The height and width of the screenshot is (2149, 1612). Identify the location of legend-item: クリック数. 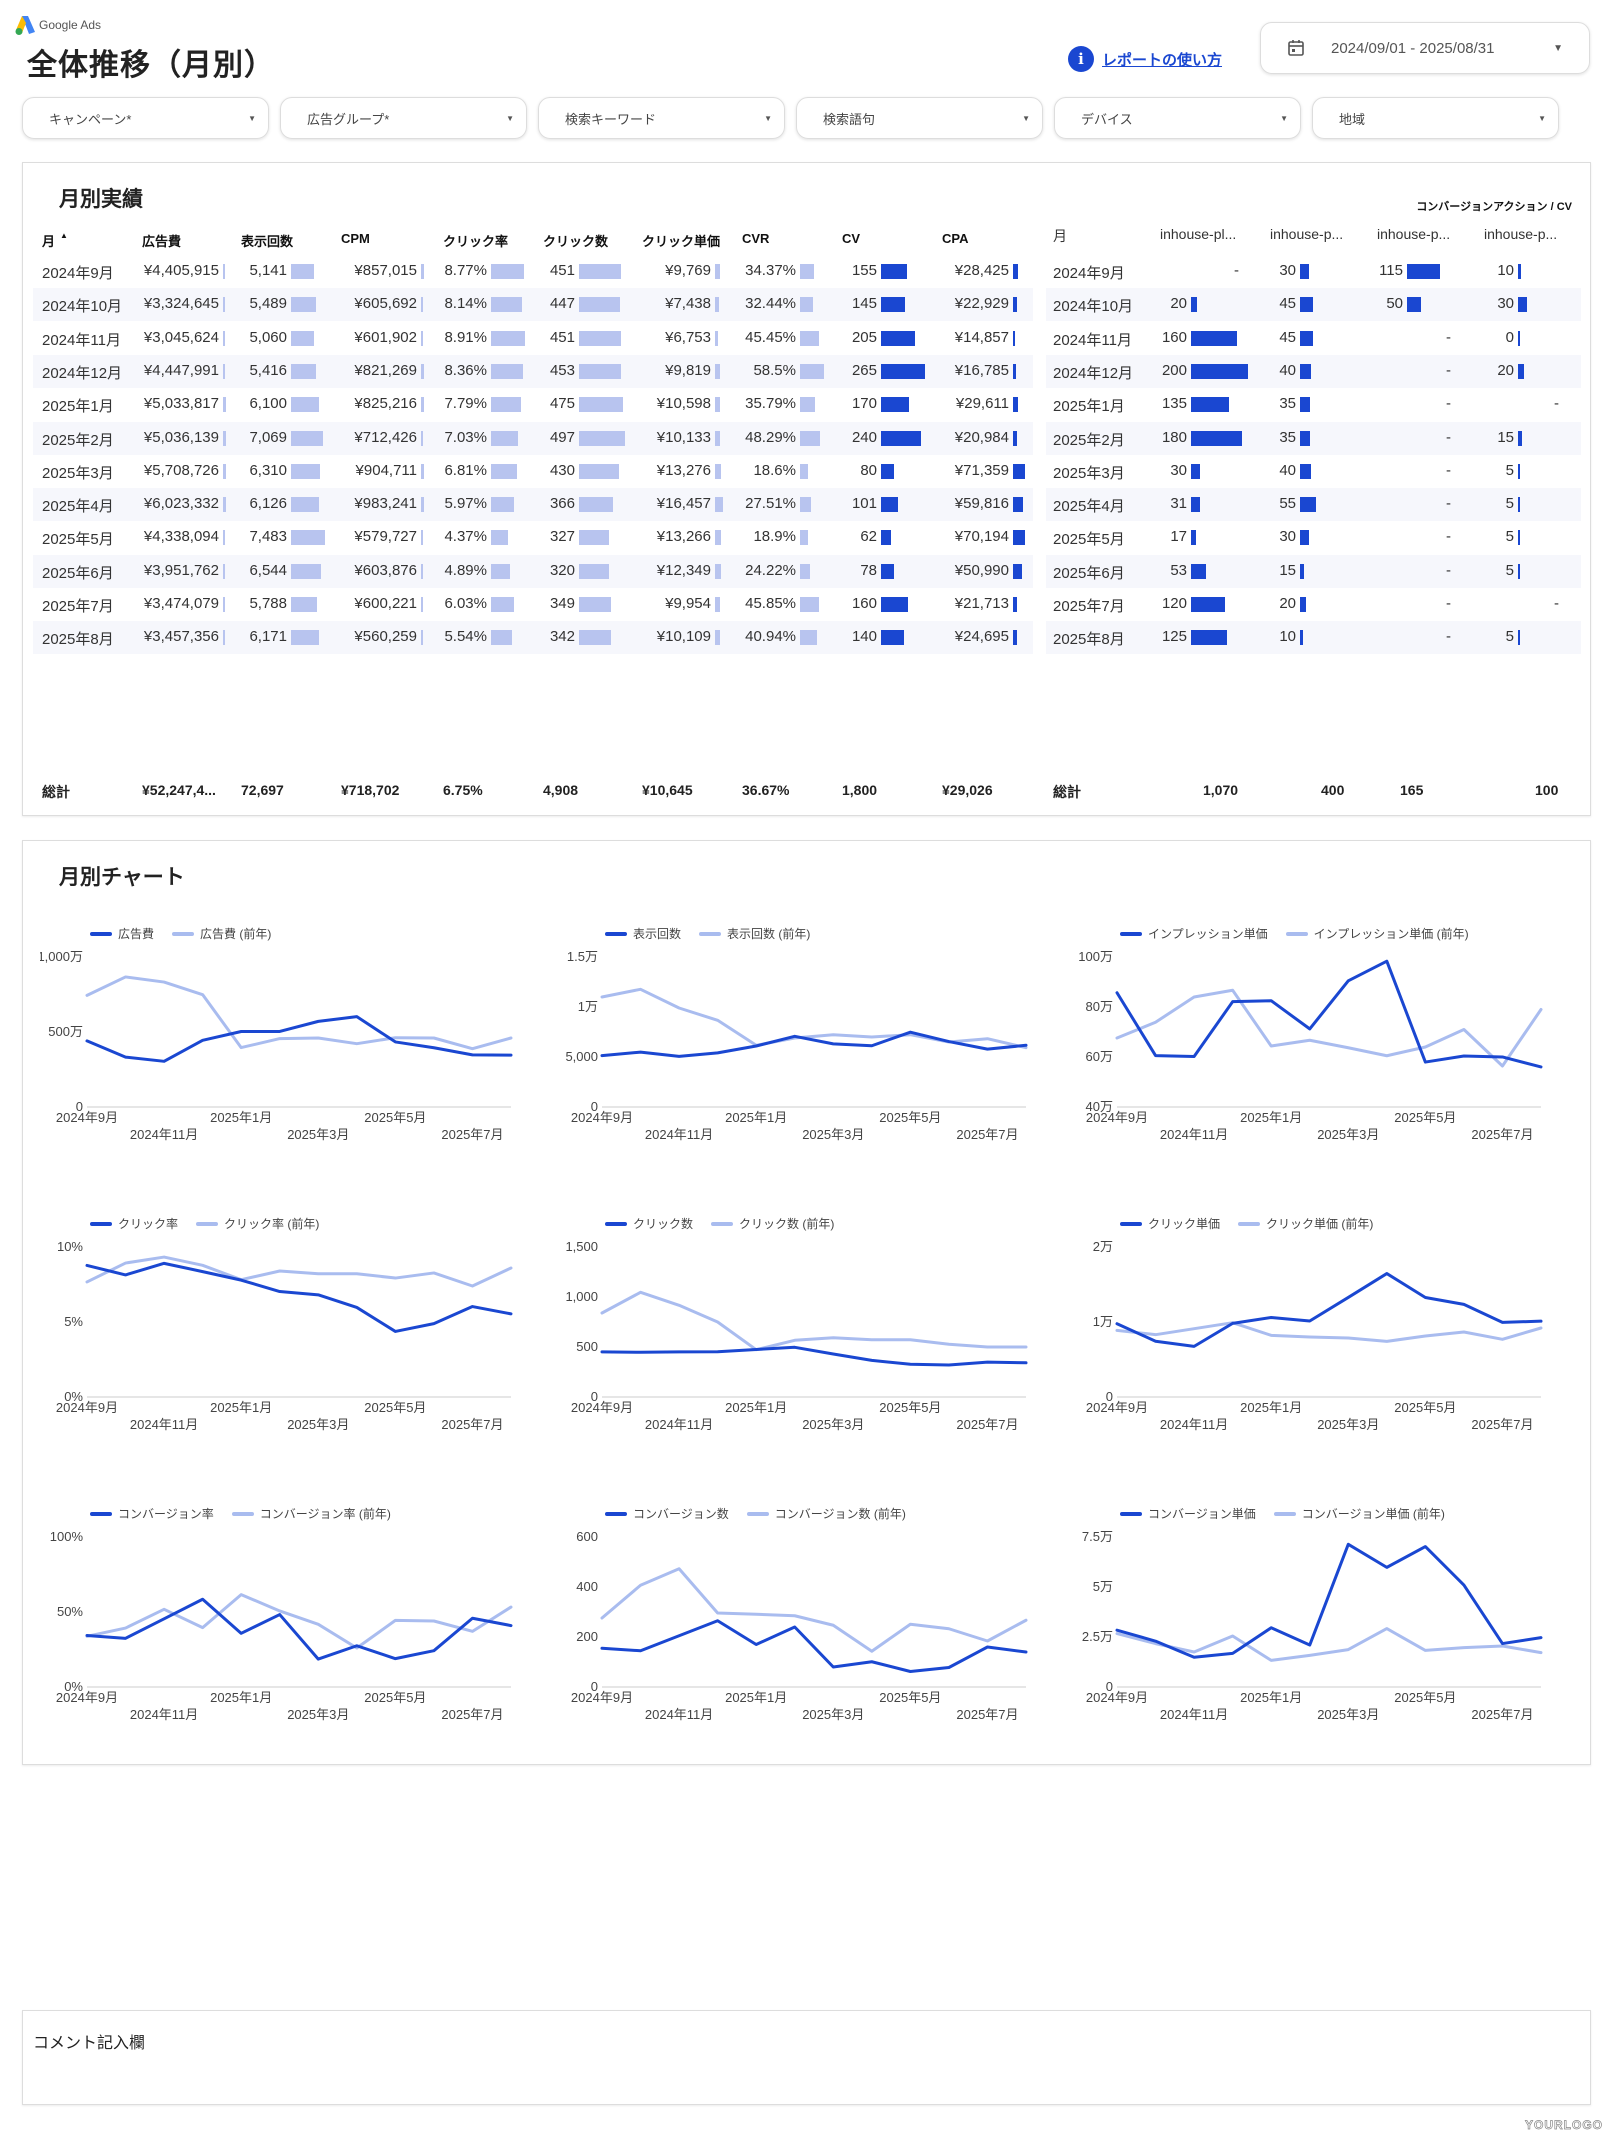
(649, 1223).